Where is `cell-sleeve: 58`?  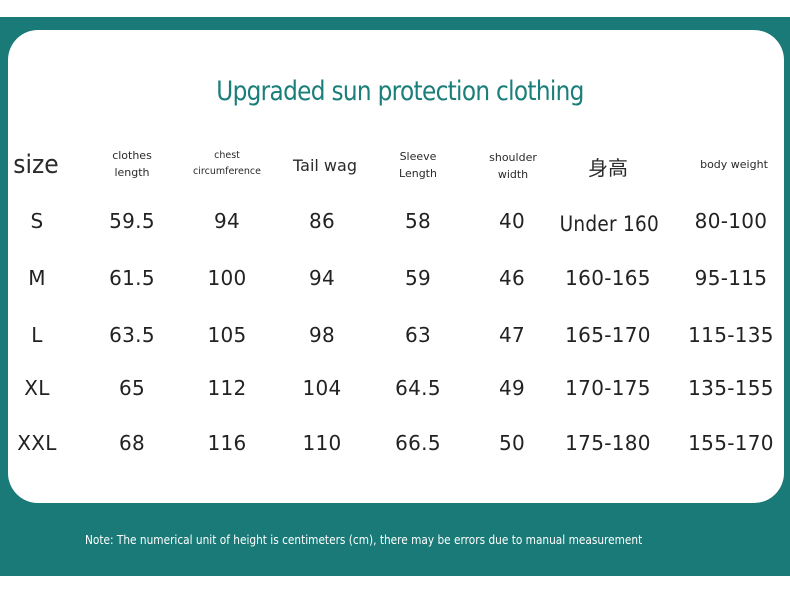 cell-sleeve: 58 is located at coordinates (418, 221).